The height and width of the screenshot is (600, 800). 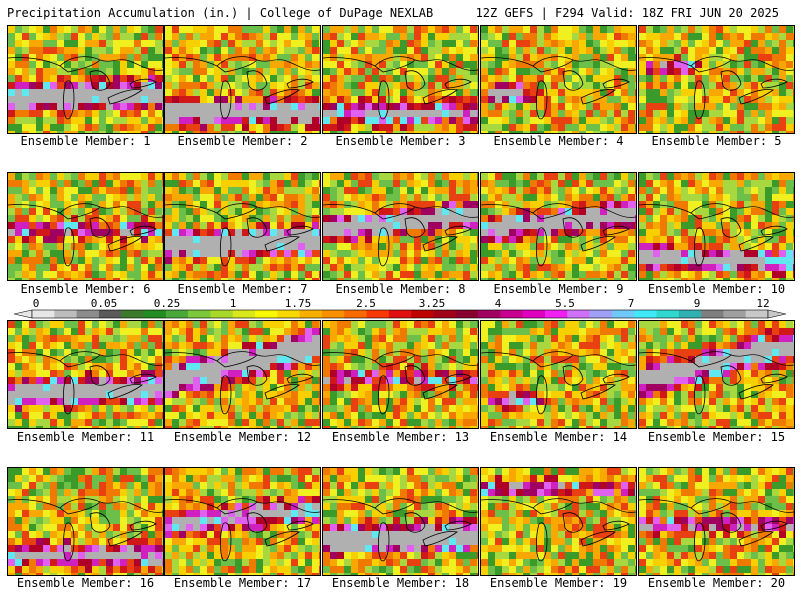 I want to click on colorbar-label: 0.05, so click(x=104, y=303).